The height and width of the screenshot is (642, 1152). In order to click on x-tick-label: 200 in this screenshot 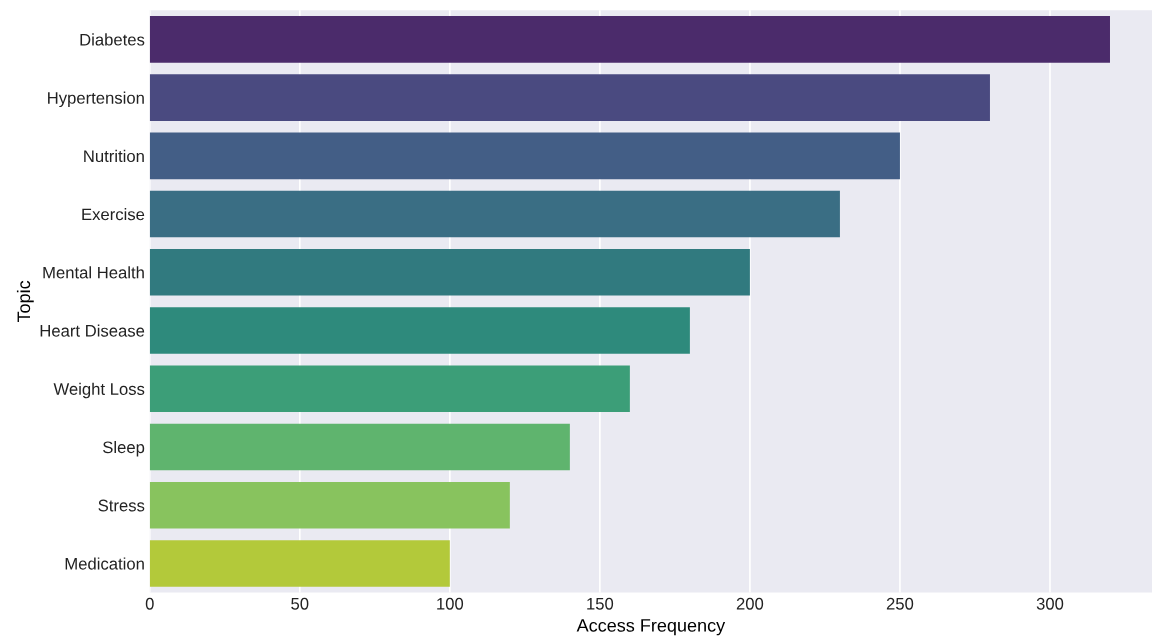, I will do `click(750, 603)`.